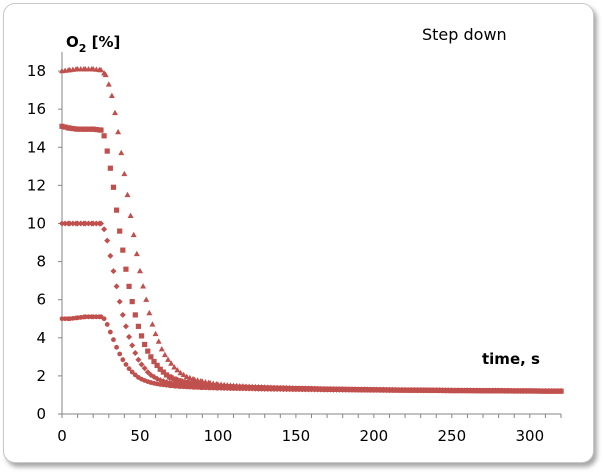  I want to click on y-tick-label: 8, so click(41, 262).